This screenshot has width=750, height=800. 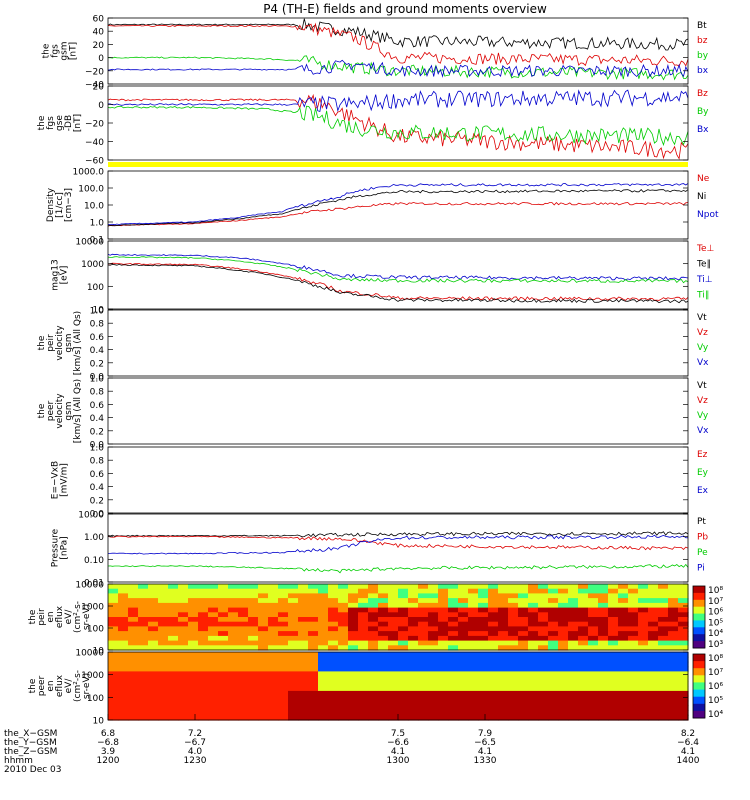 I want to click on velocity_gsm-legend-vz: Vz, so click(x=702, y=333).